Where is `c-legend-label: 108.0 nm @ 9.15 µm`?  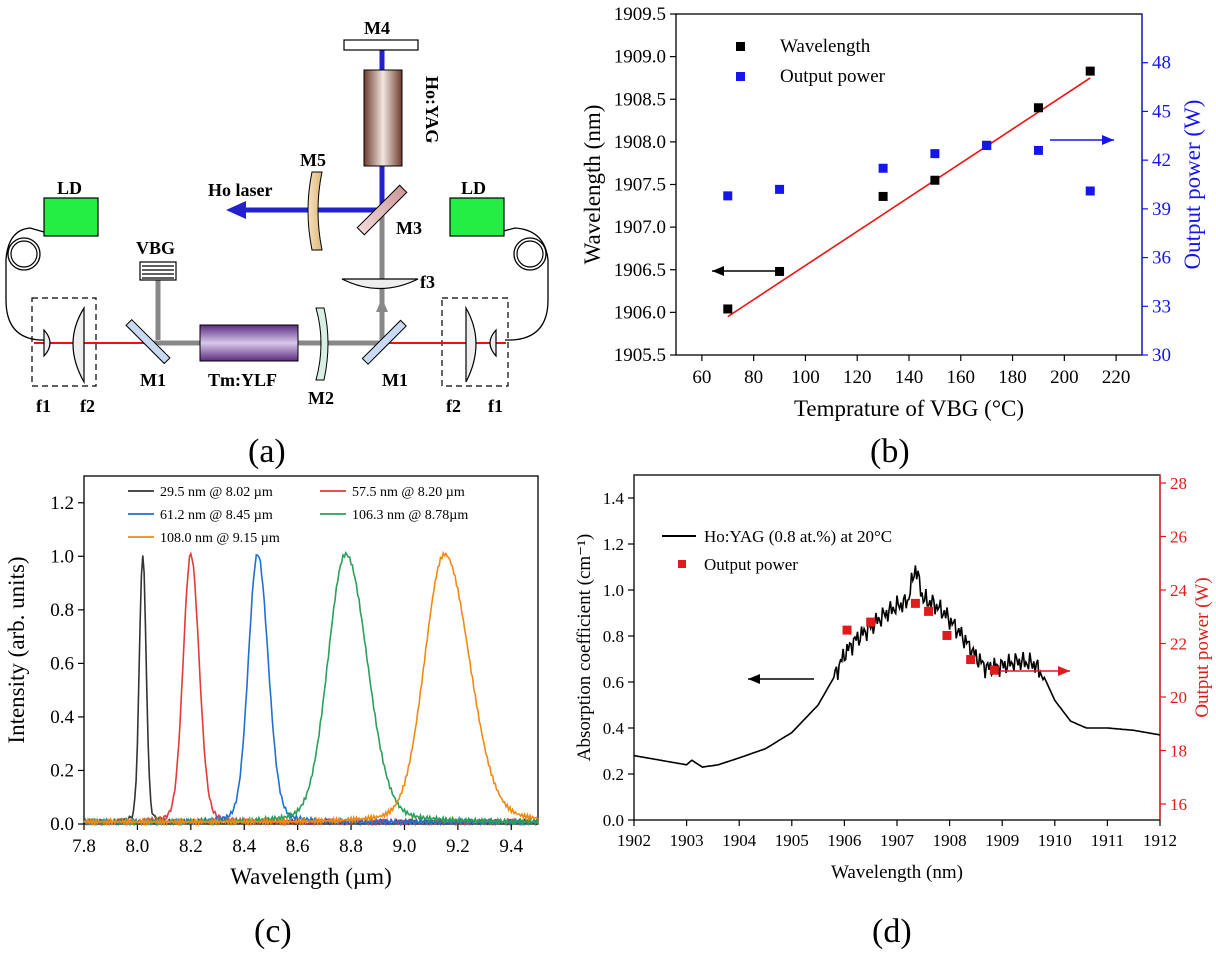
c-legend-label: 108.0 nm @ 9.15 µm is located at coordinates (220, 538).